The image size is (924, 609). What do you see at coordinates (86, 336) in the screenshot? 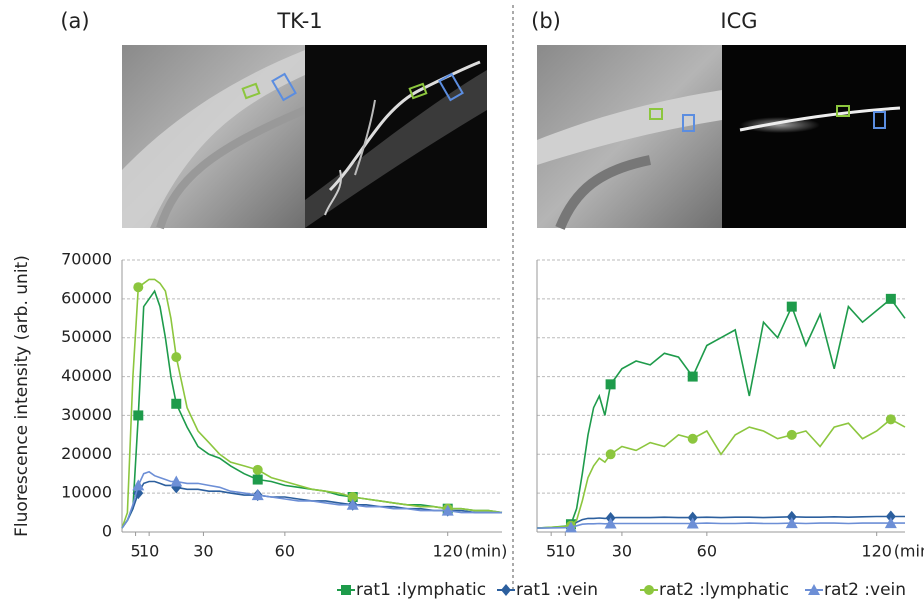
I see `y-tick-label: 50000` at bounding box center [86, 336].